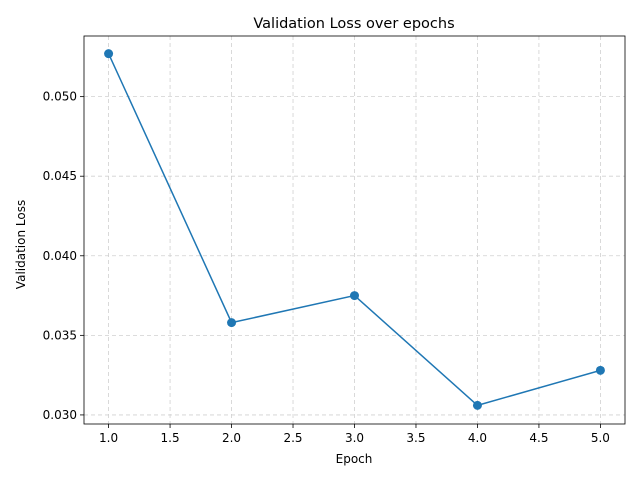 The image size is (640, 485). Describe the element at coordinates (170, 438) in the screenshot. I see `x-tick-label: 1.5` at that location.